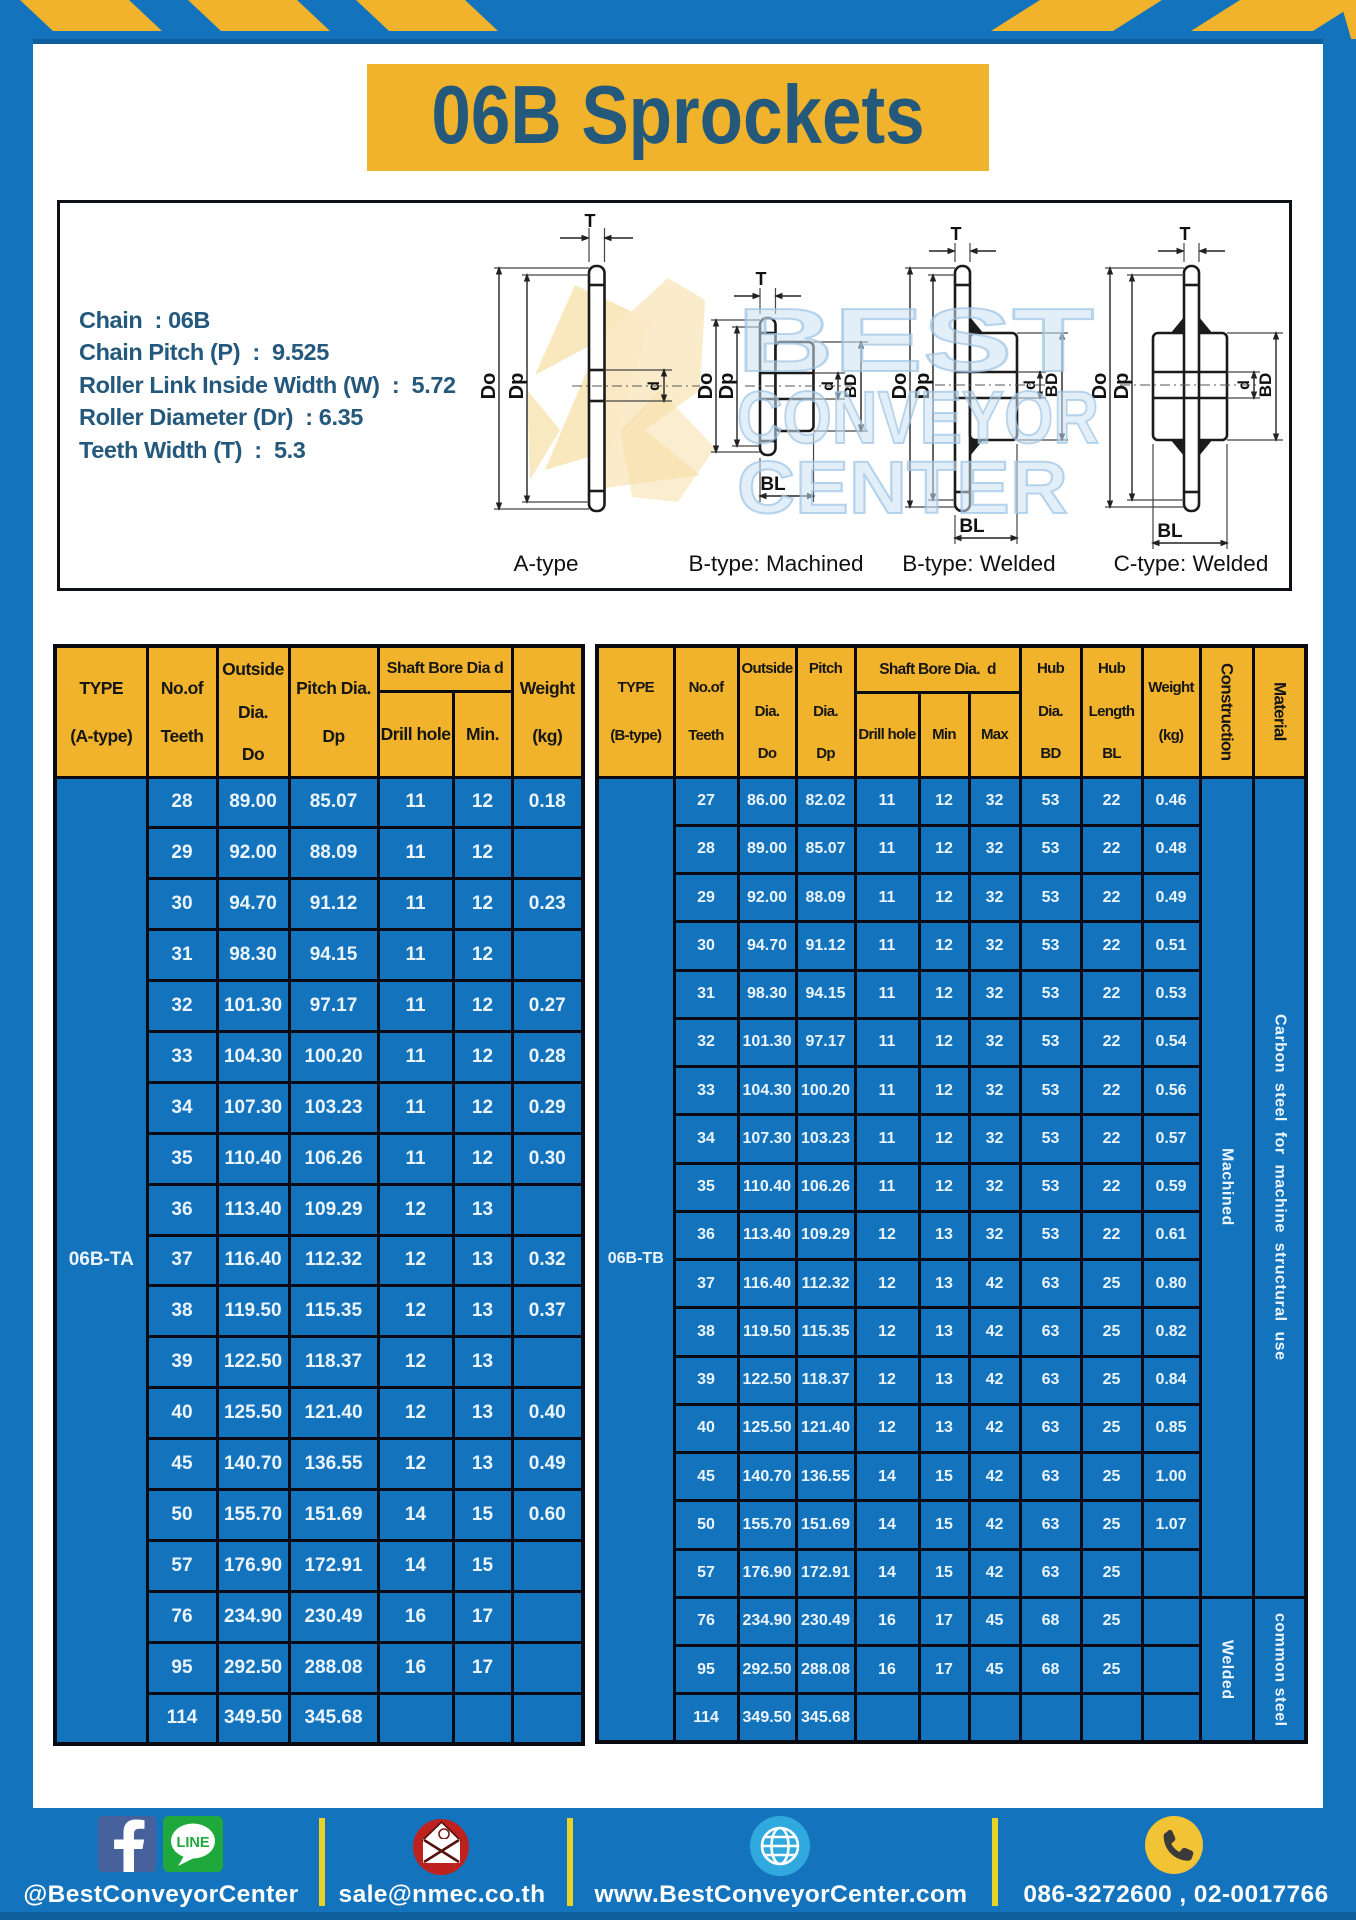 Image resolution: width=1356 pixels, height=1920 pixels. I want to click on svg-text: CENTER, so click(902, 487).